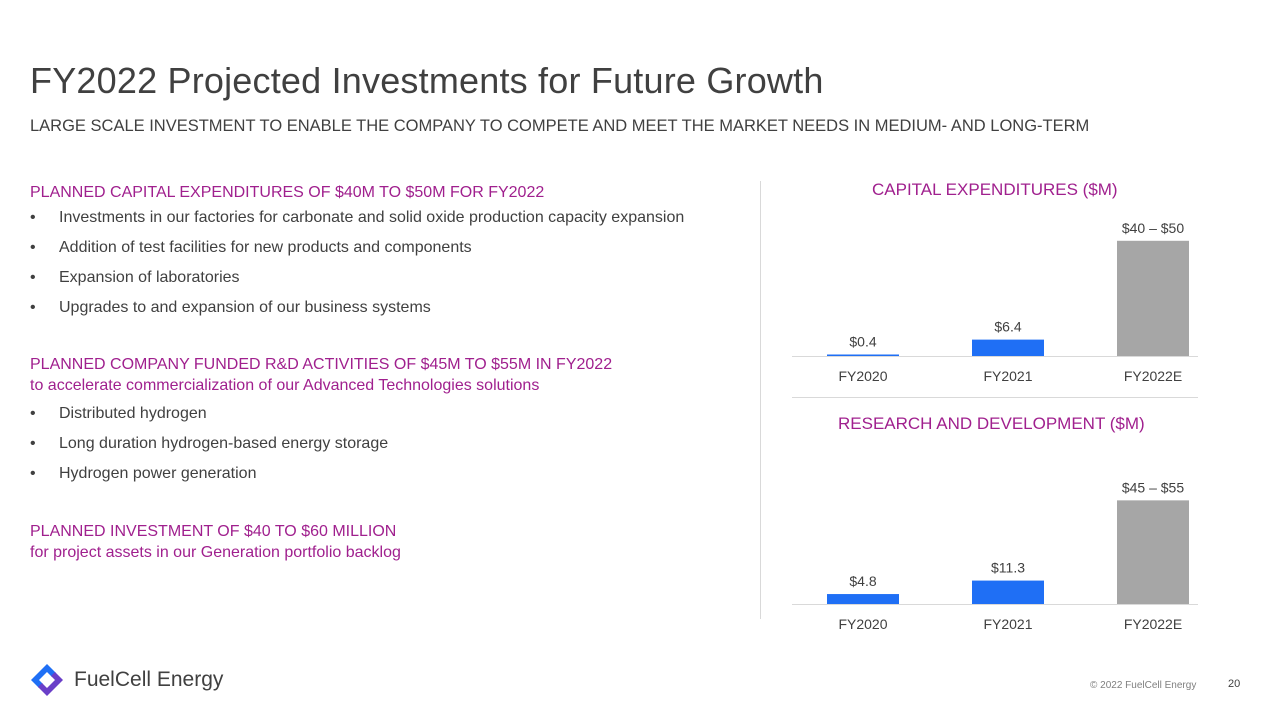 This screenshot has height=720, width=1280. Describe the element at coordinates (1153, 228) in the screenshot. I see `data-label: $40 – $50` at that location.